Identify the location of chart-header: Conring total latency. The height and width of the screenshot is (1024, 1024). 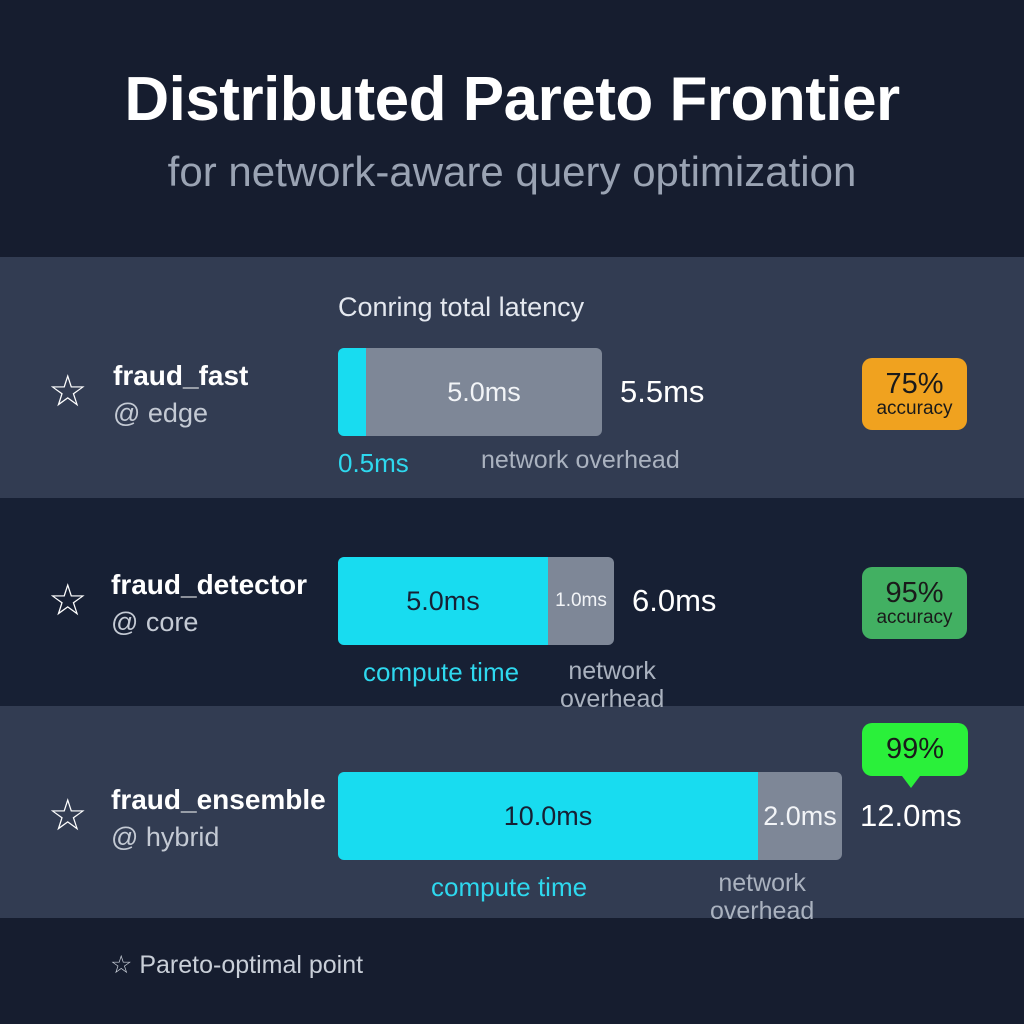
(461, 307).